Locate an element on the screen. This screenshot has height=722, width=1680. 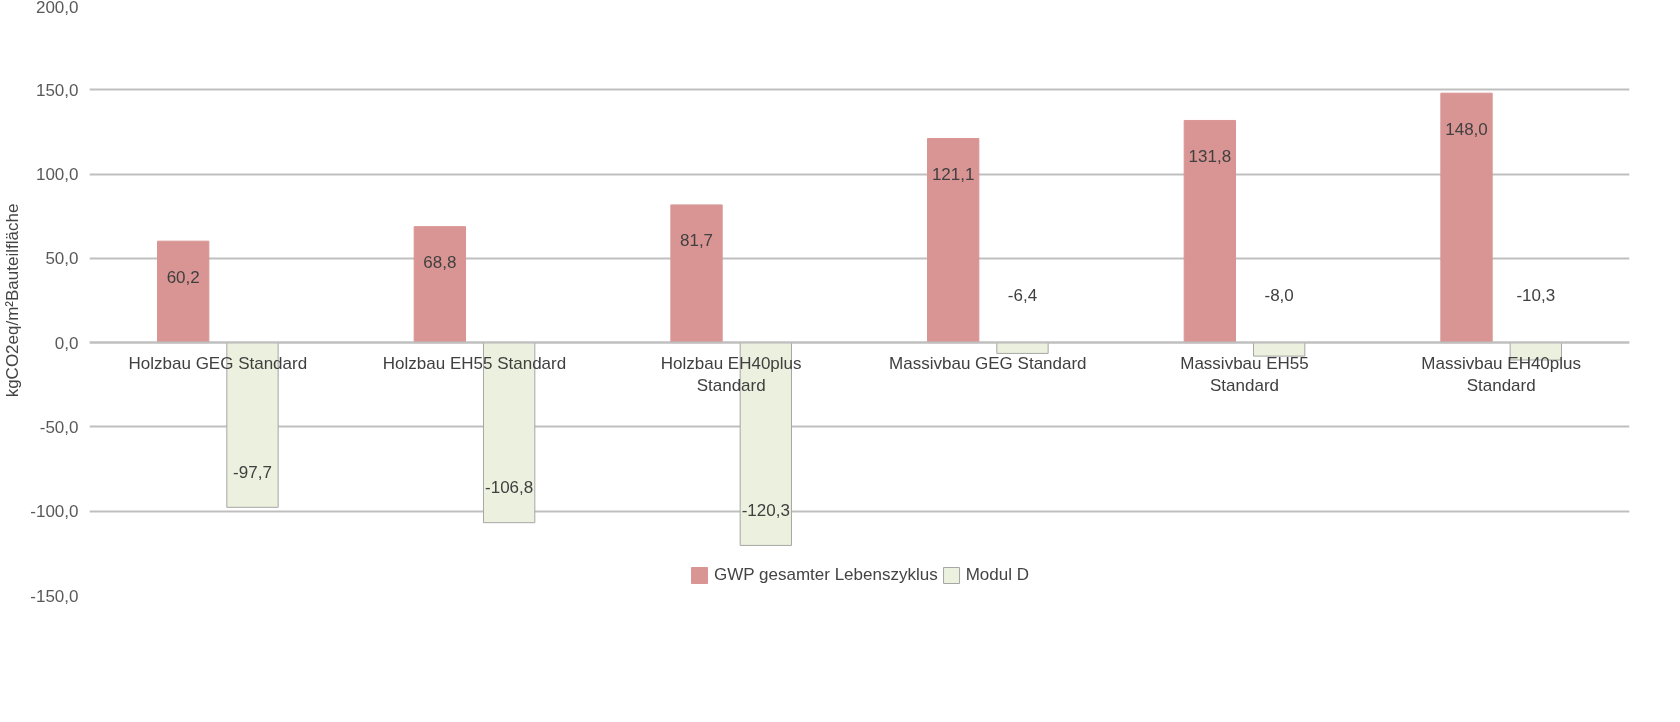
x-tick-label: Massivbau EH55 Standard is located at coordinates (1244, 374).